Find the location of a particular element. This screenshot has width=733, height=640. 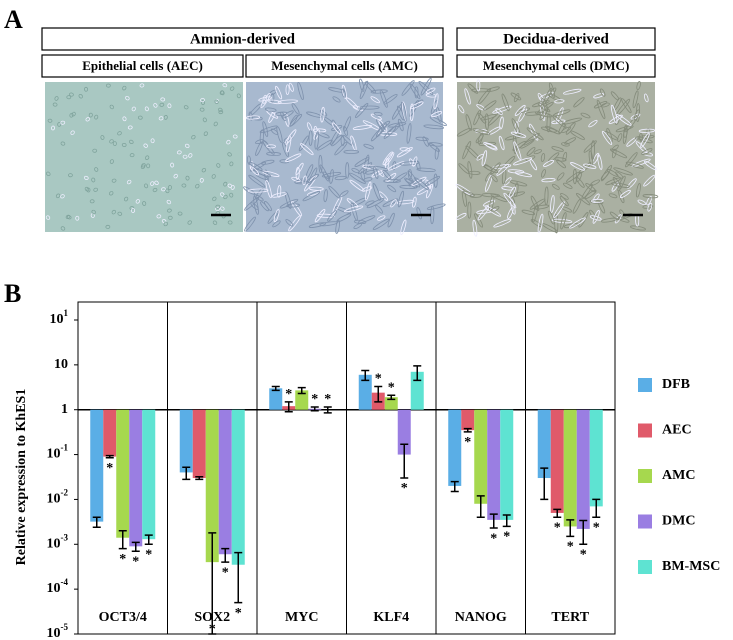

x-tick-label: TERT is located at coordinates (570, 617).